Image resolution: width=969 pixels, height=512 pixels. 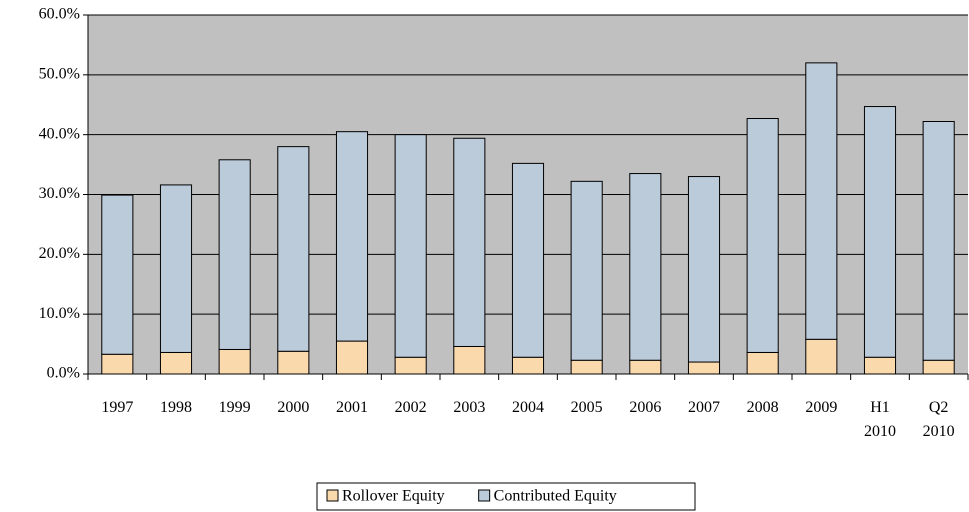 I want to click on x-tick-label: H1 2010, so click(x=880, y=419).